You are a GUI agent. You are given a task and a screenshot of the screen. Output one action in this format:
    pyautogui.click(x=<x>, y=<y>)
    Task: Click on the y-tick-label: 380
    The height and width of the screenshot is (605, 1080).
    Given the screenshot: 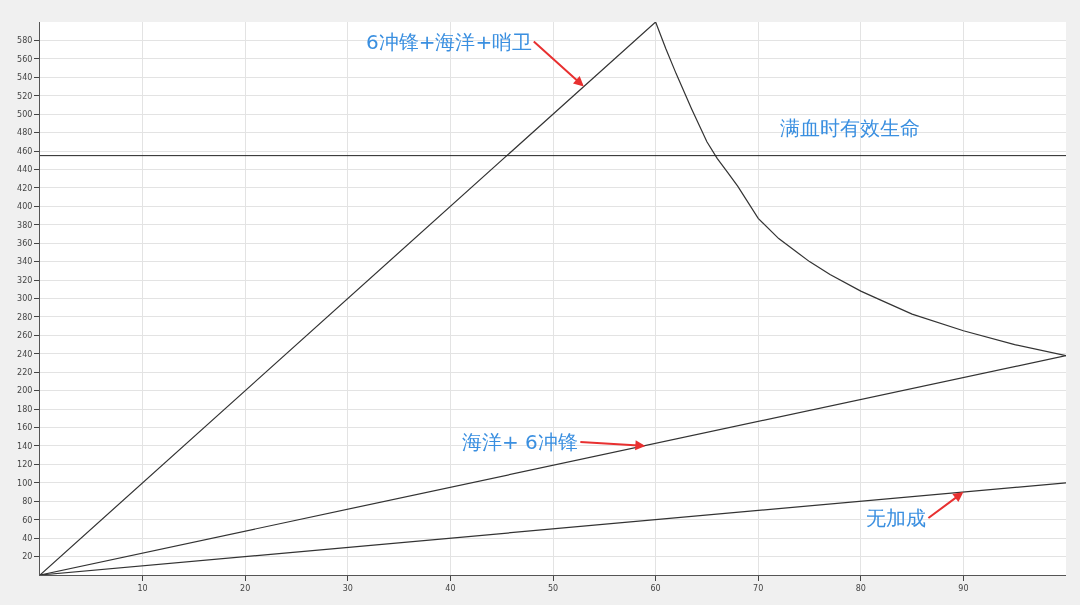 What is the action you would take?
    pyautogui.click(x=25, y=225)
    